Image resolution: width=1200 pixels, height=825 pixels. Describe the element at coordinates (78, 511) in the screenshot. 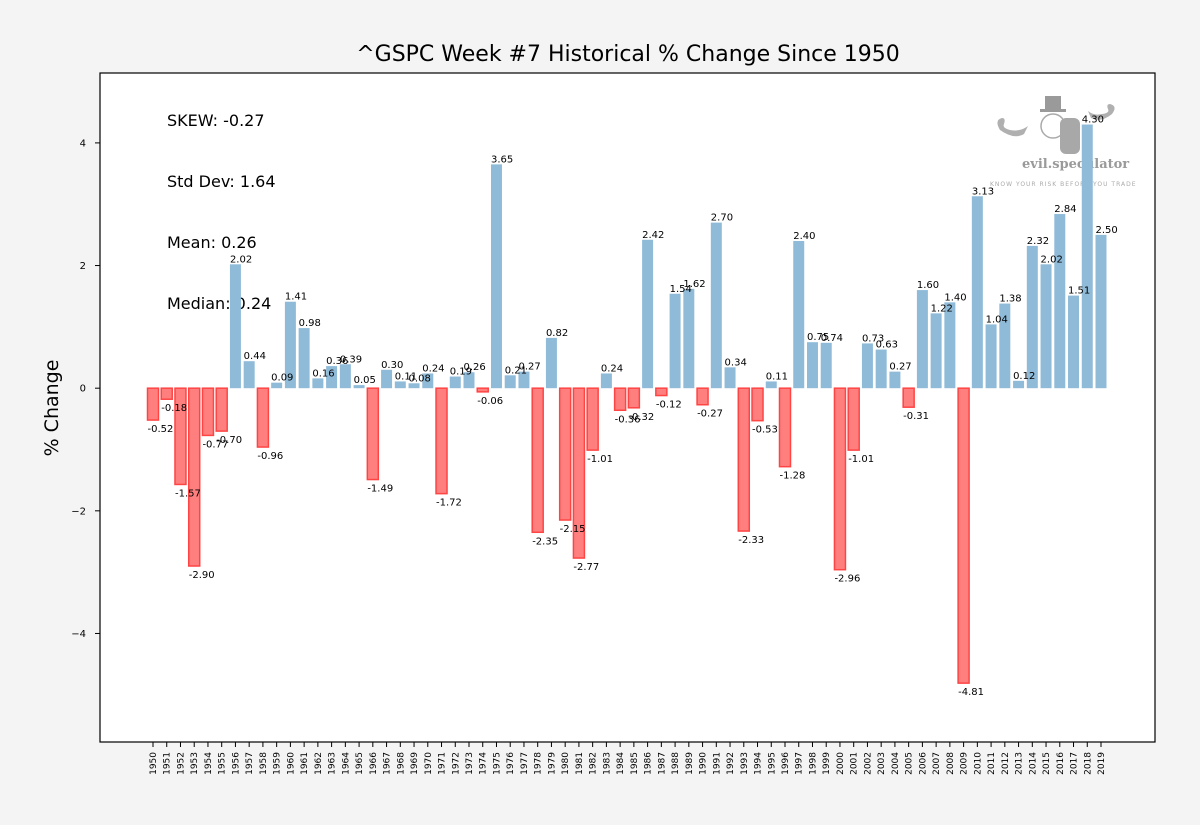

I see `y-tick-label: −2` at that location.